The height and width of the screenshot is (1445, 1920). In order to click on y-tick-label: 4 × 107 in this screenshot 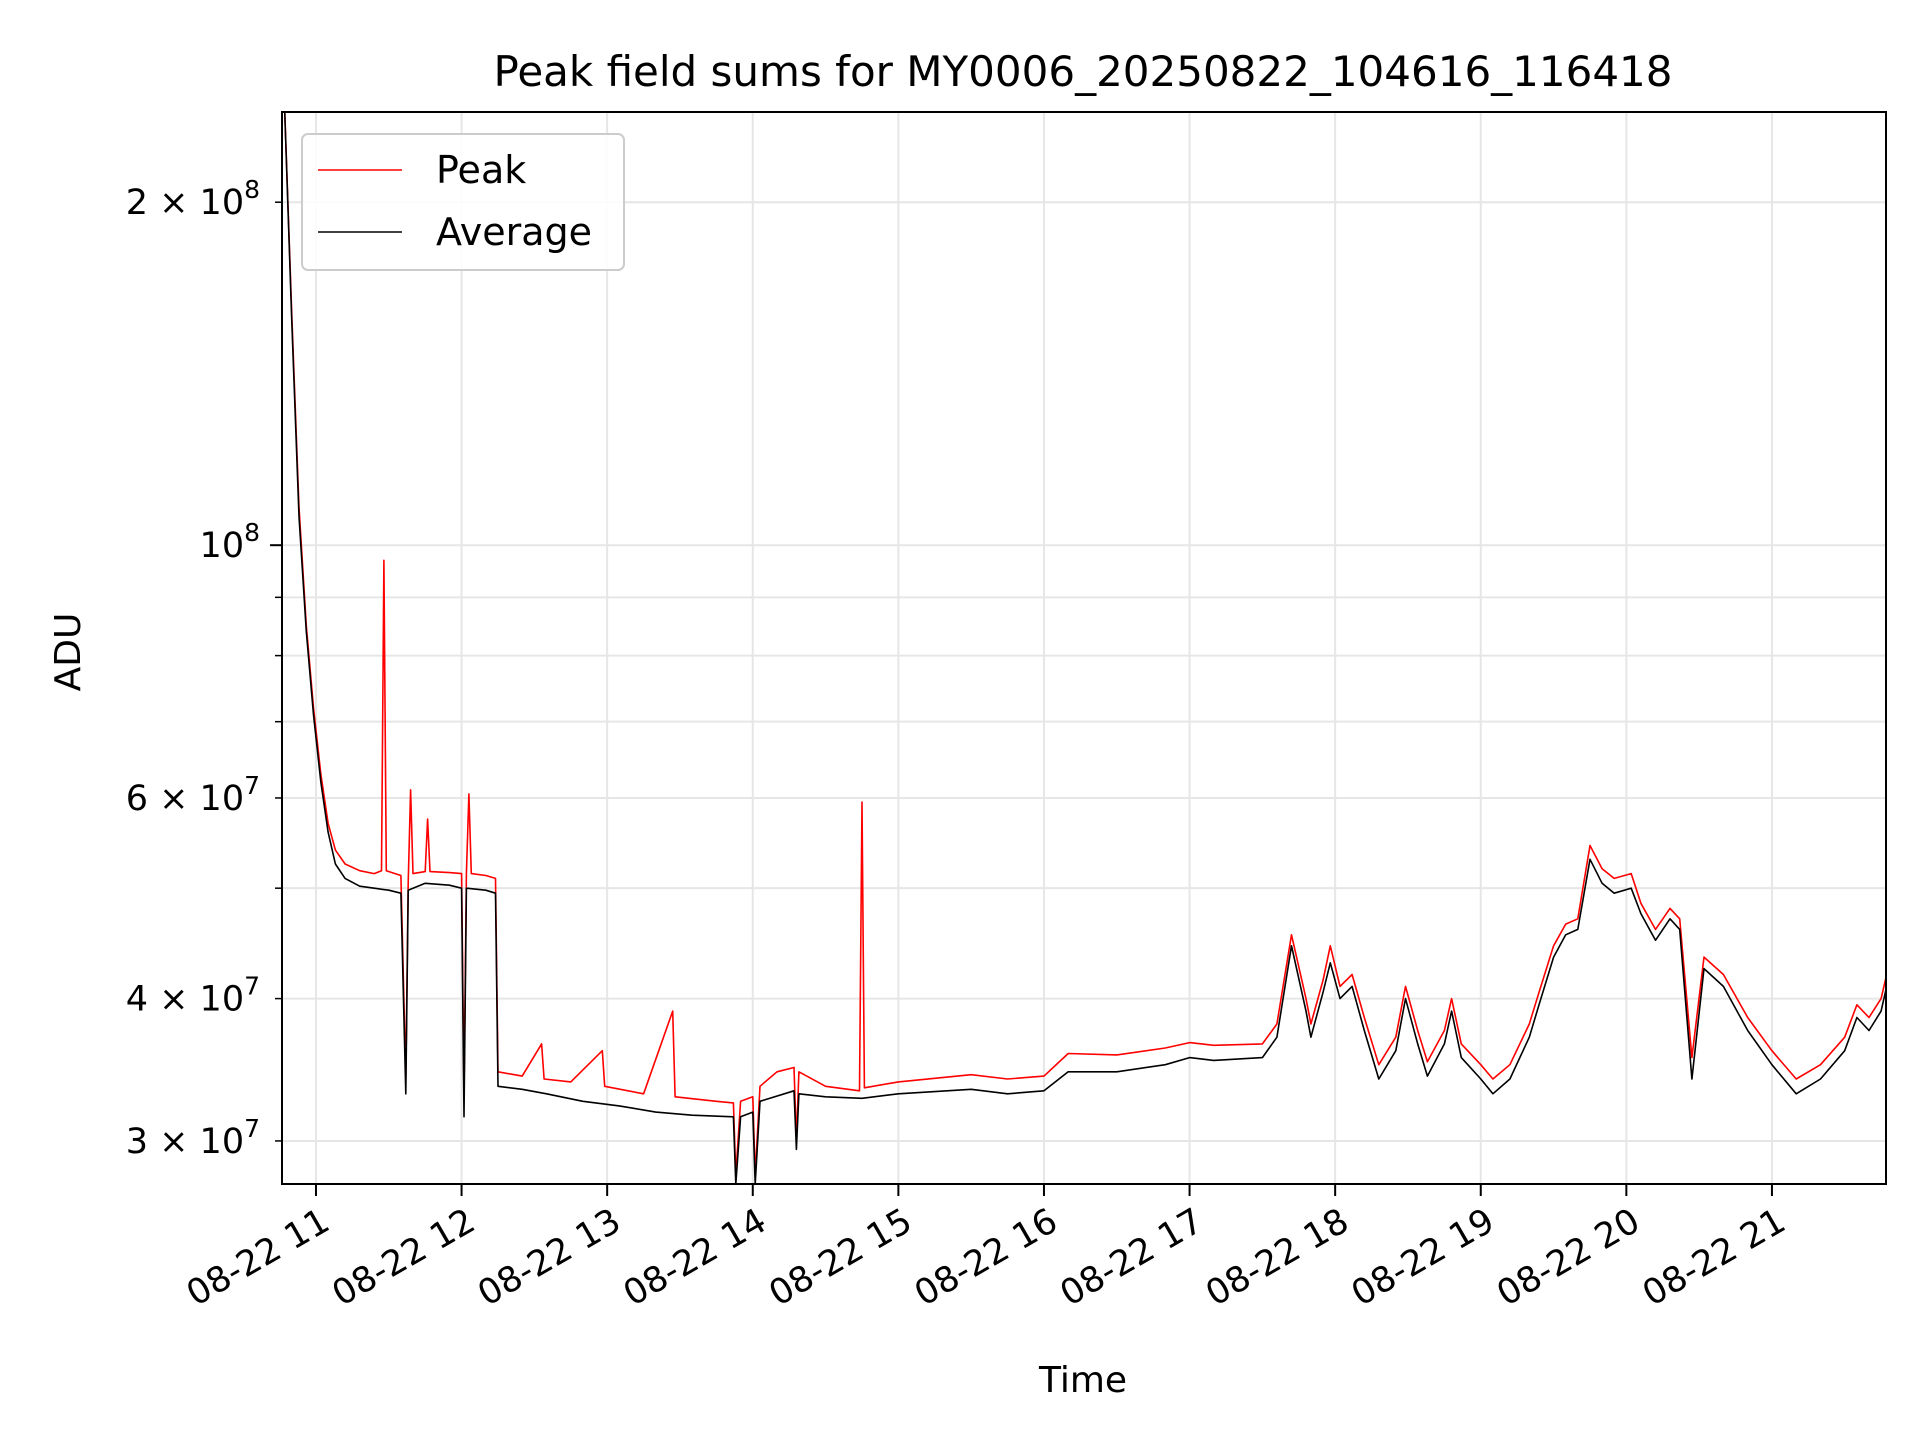, I will do `click(193, 996)`.